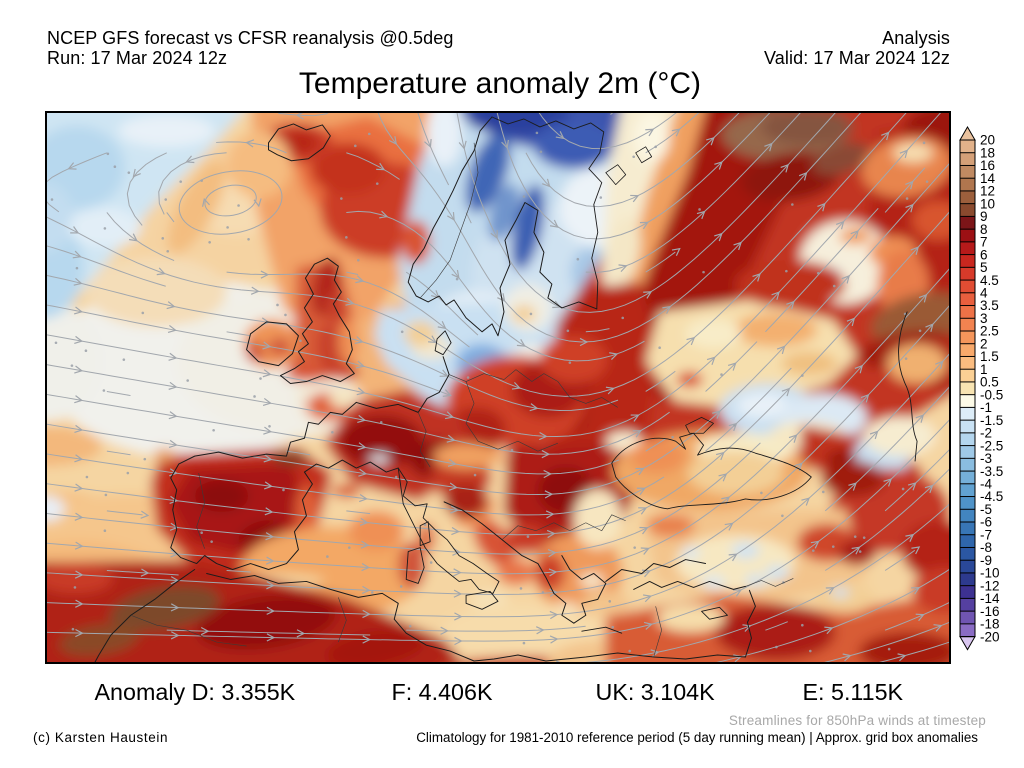 The height and width of the screenshot is (768, 1024). Describe the element at coordinates (990, 585) in the screenshot. I see `svg-text: -12` at that location.